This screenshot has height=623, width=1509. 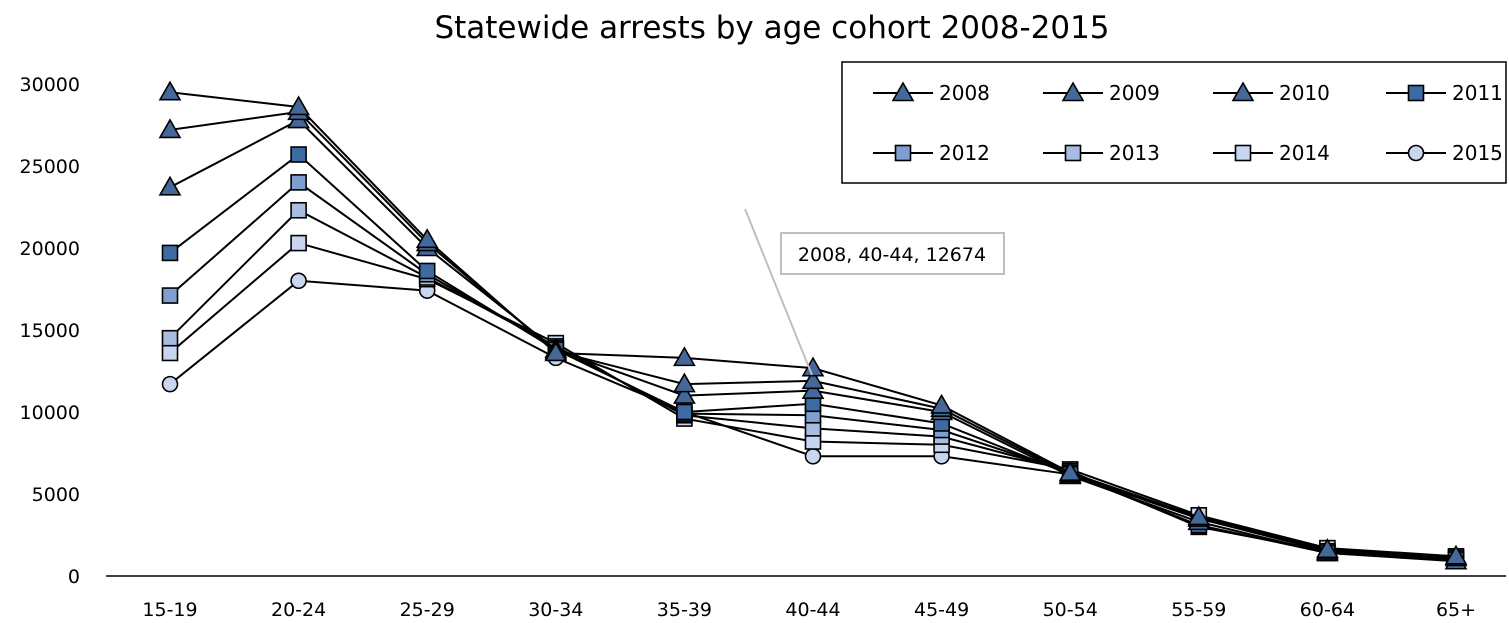 I want to click on legend: 2008 2009 2010 2011 2012 2013 2014 2015, so click(x=1174, y=122).